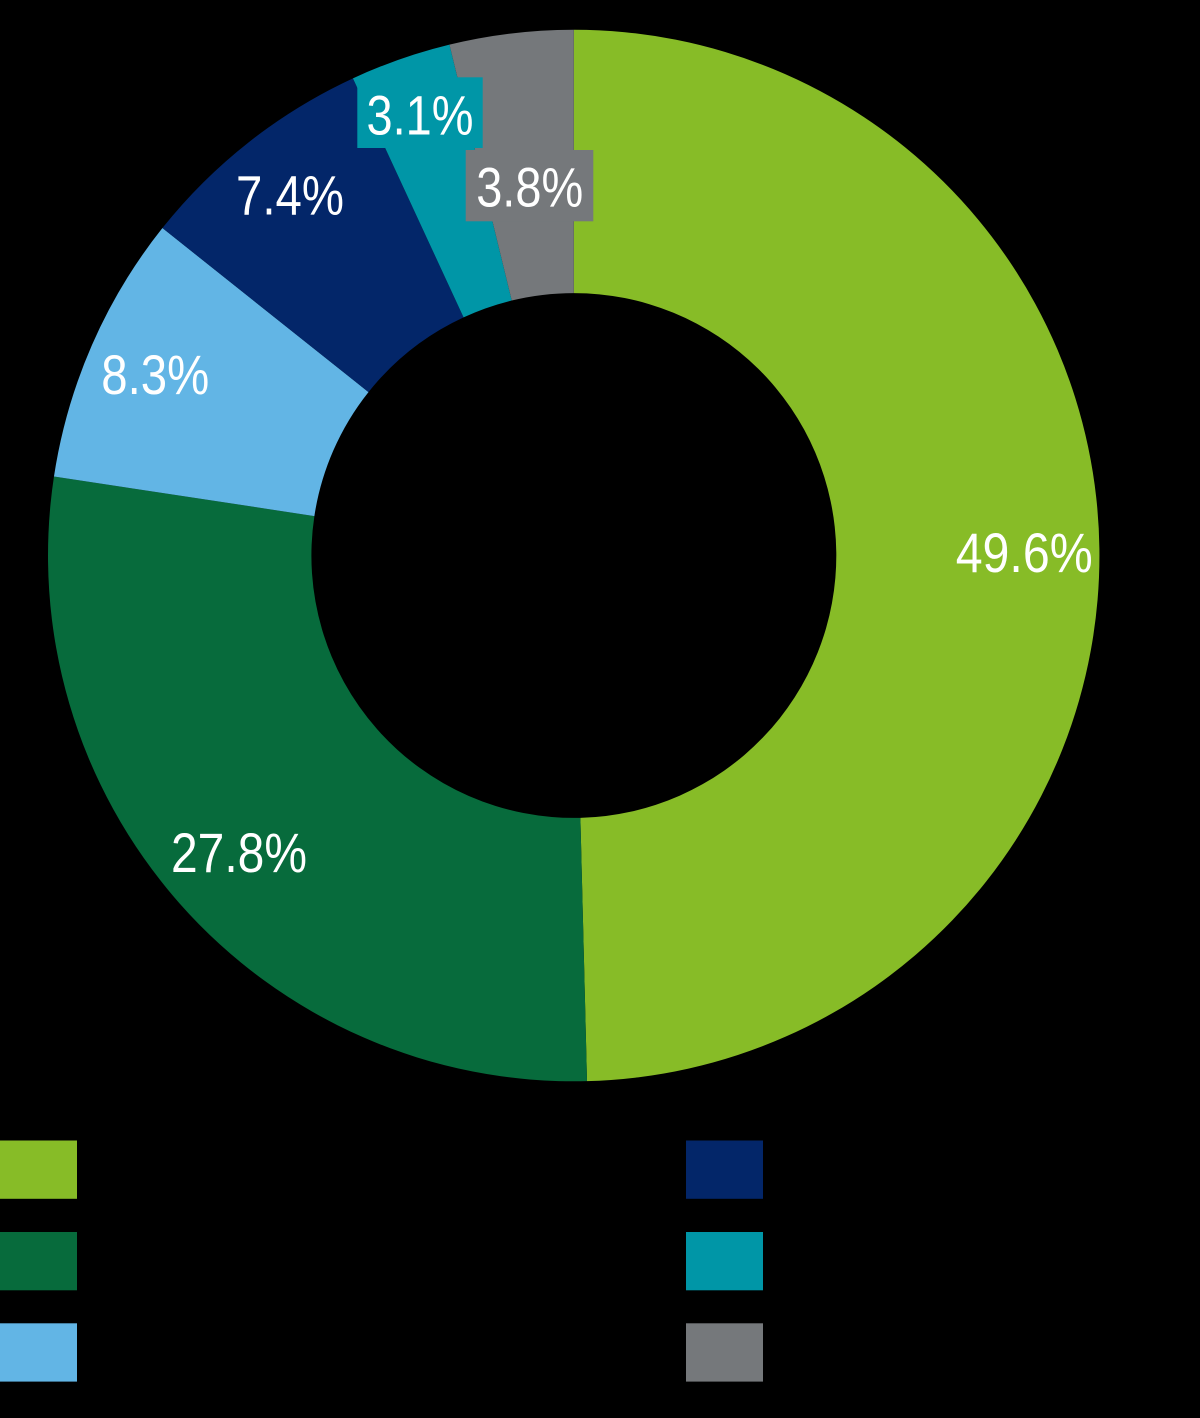  What do you see at coordinates (239, 853) in the screenshot?
I see `svg-text: 27.8%` at bounding box center [239, 853].